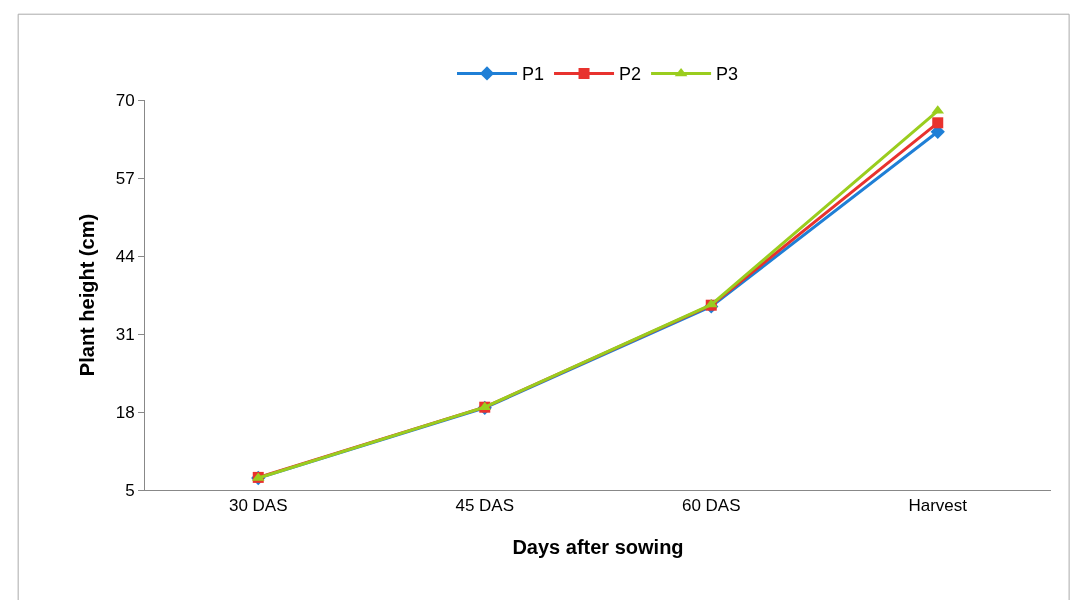 The image size is (1076, 600). Describe the element at coordinates (258, 506) in the screenshot. I see `x-tick-label: 30 DAS` at that location.